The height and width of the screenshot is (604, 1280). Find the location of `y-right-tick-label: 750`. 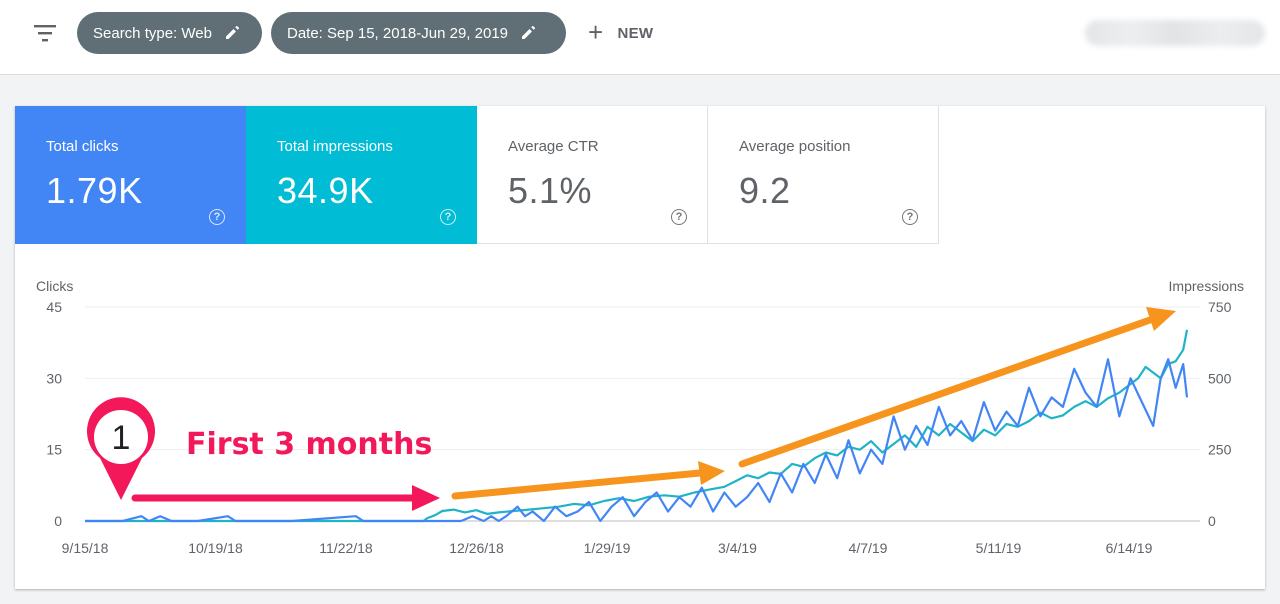

y-right-tick-label: 750 is located at coordinates (1220, 307).